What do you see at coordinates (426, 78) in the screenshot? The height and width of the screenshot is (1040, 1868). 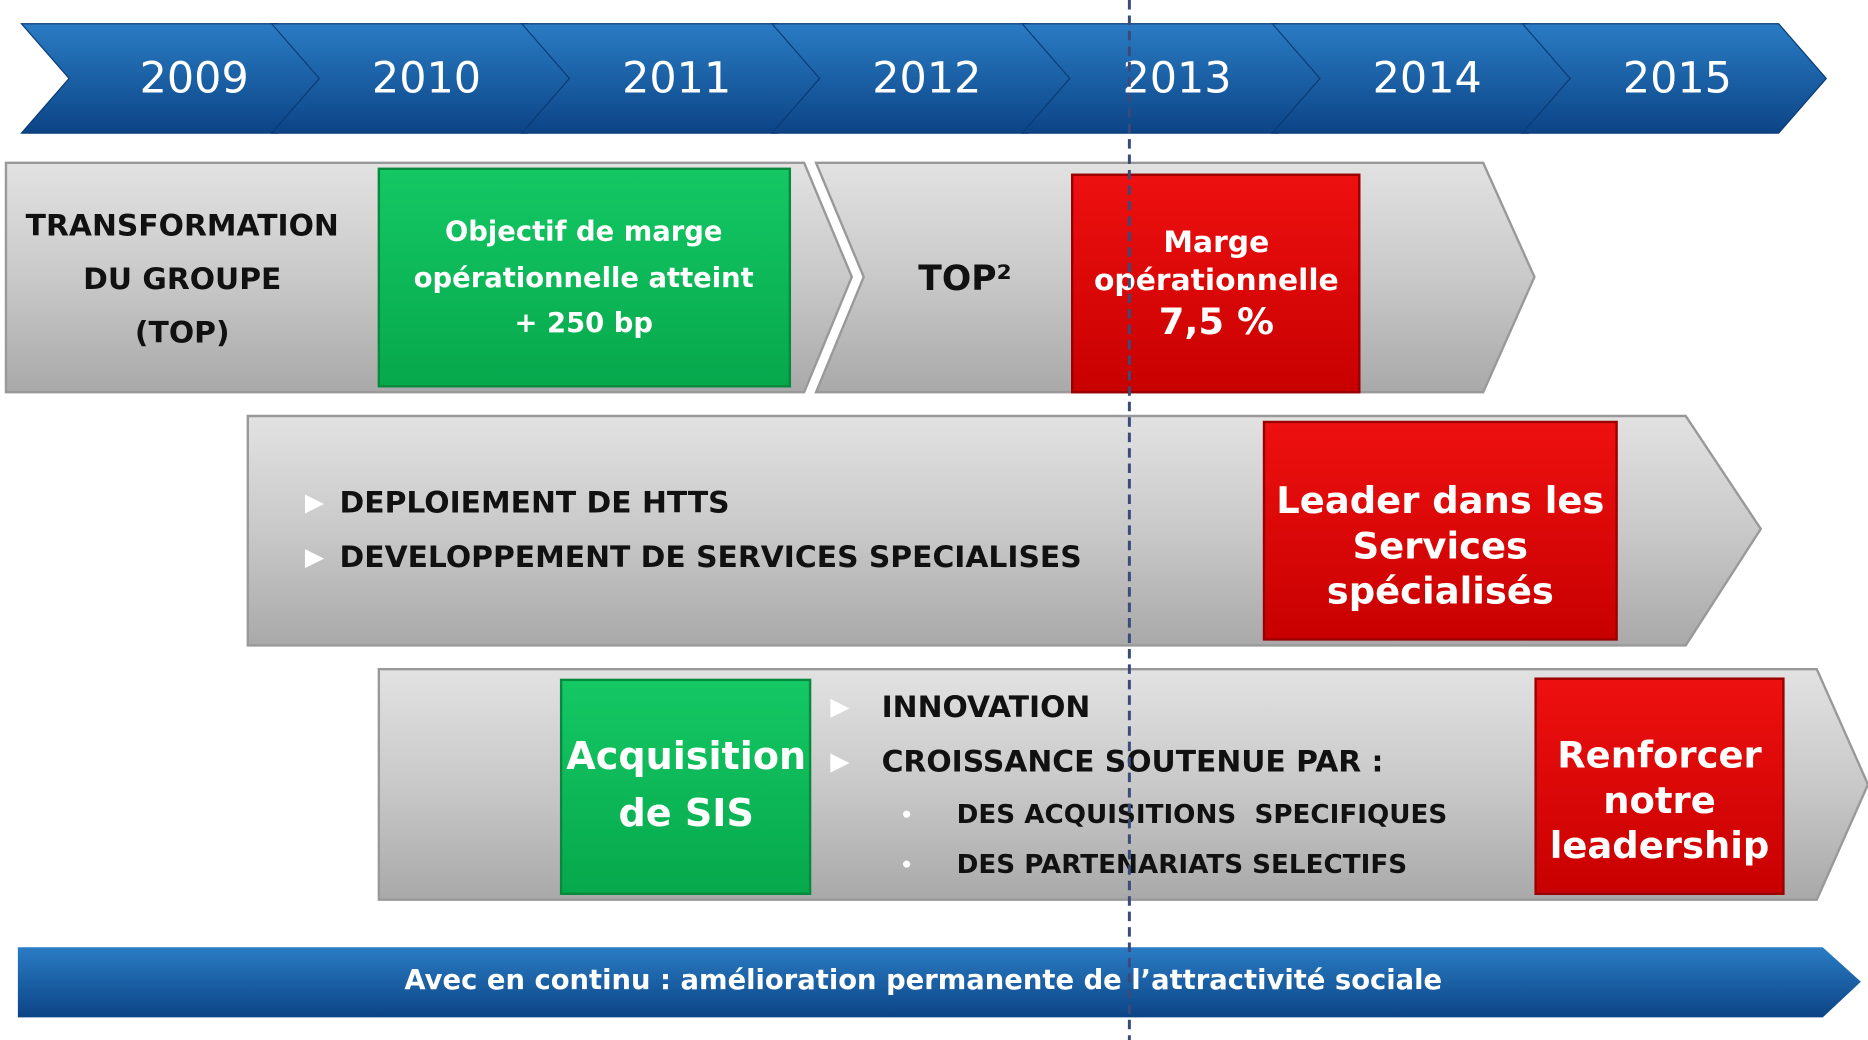 I see `year-label: 2010` at bounding box center [426, 78].